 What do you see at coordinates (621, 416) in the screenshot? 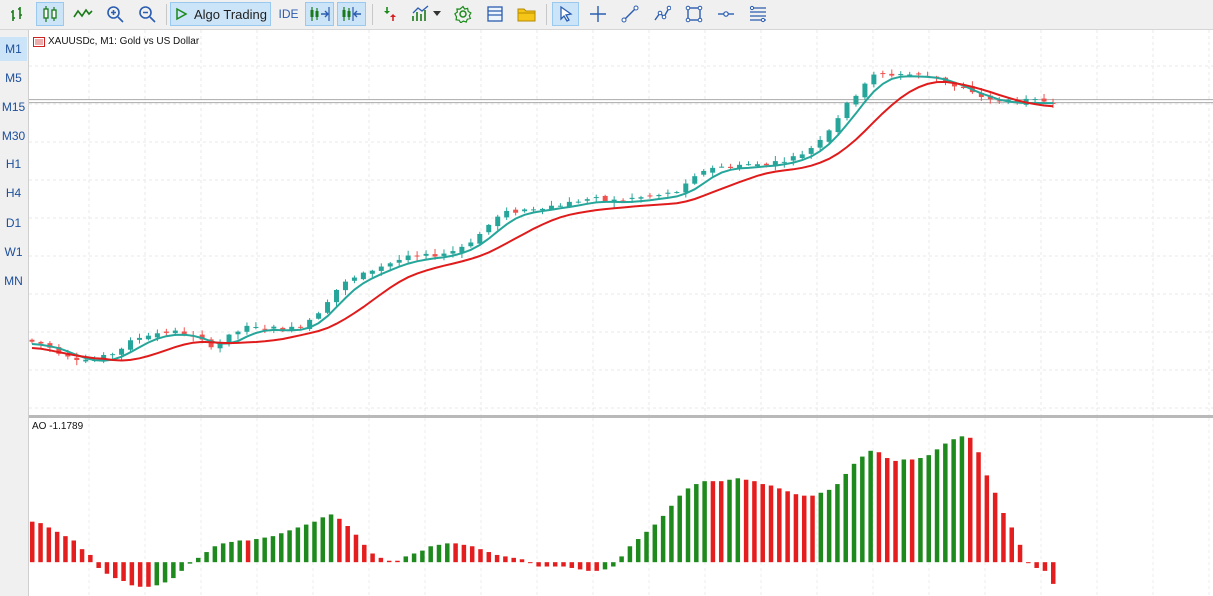
I see `pane-divider` at bounding box center [621, 416].